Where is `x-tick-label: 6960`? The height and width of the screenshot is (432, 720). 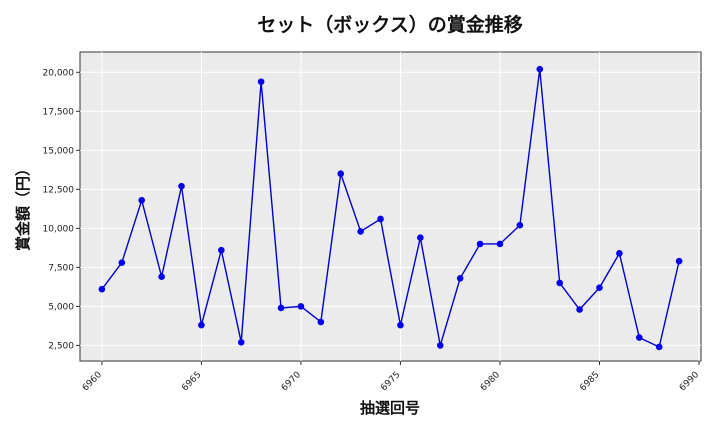 x-tick-label: 6960 is located at coordinates (92, 381).